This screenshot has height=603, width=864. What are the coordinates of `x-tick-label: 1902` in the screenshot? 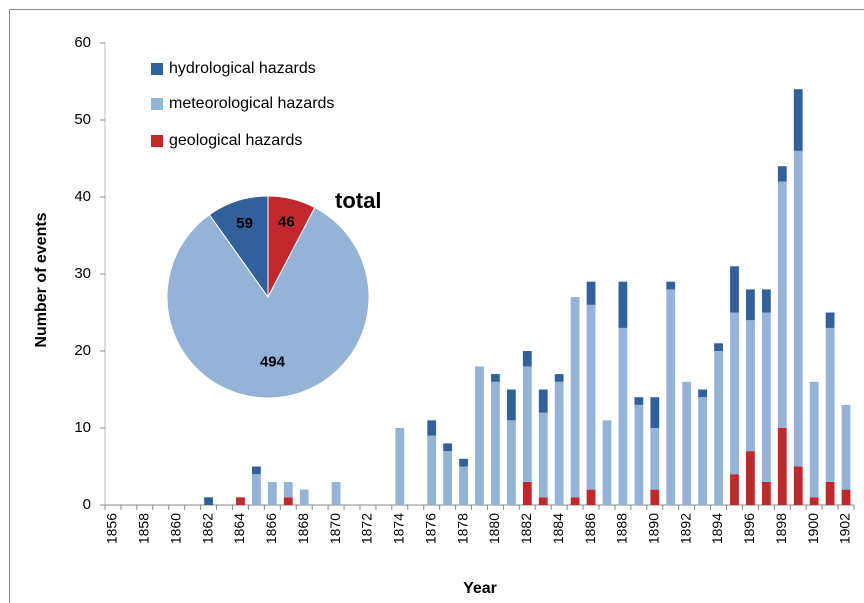 It's located at (845, 528).